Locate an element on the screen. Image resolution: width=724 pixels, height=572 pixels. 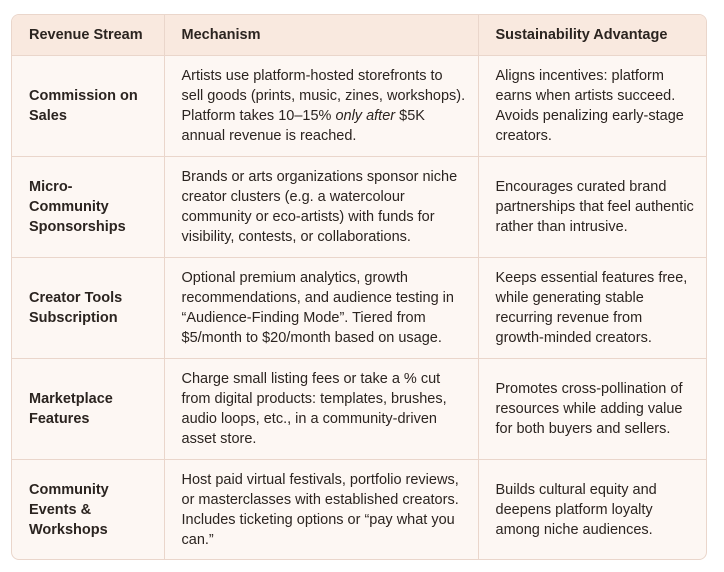
header-cell: Revenue Stream is located at coordinates (88, 35).